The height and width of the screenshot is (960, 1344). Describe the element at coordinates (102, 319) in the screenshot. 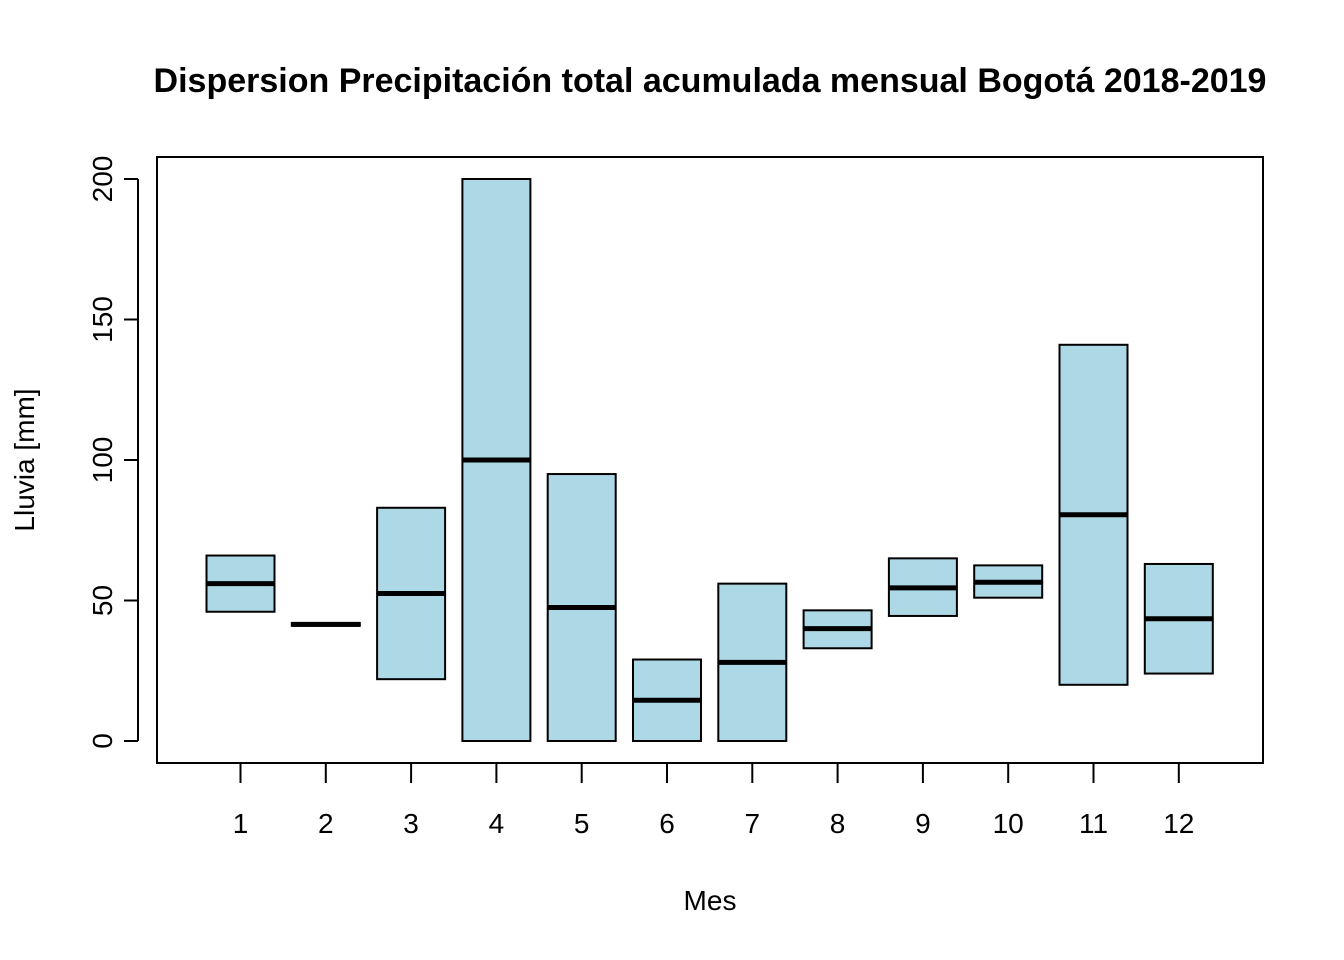

I see `y-tick-label: 150` at that location.